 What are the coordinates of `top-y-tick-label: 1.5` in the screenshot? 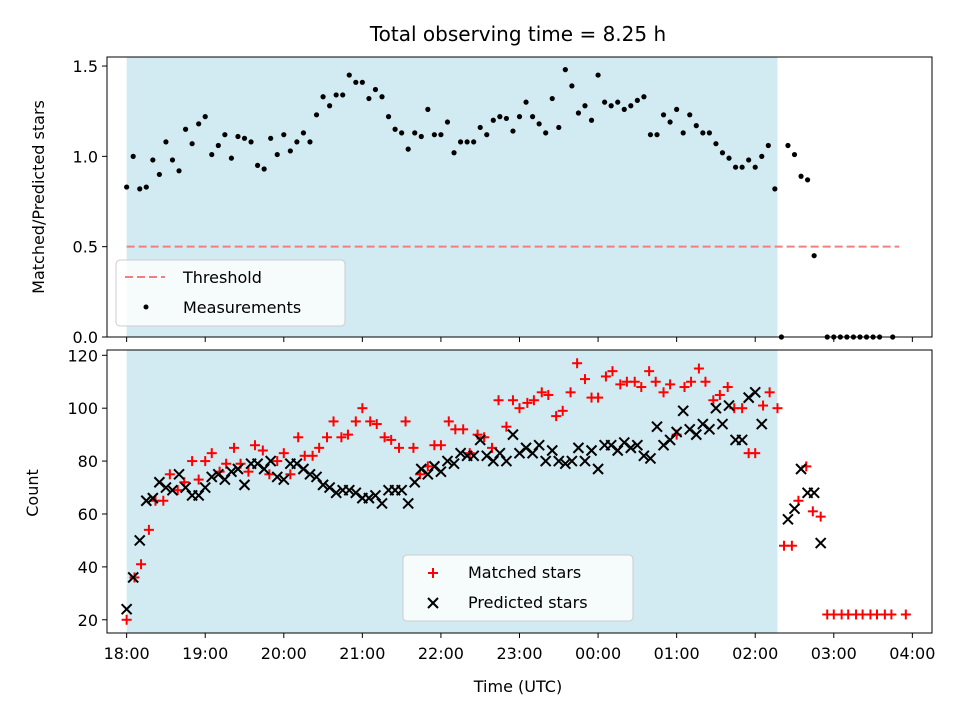 It's located at (85, 66).